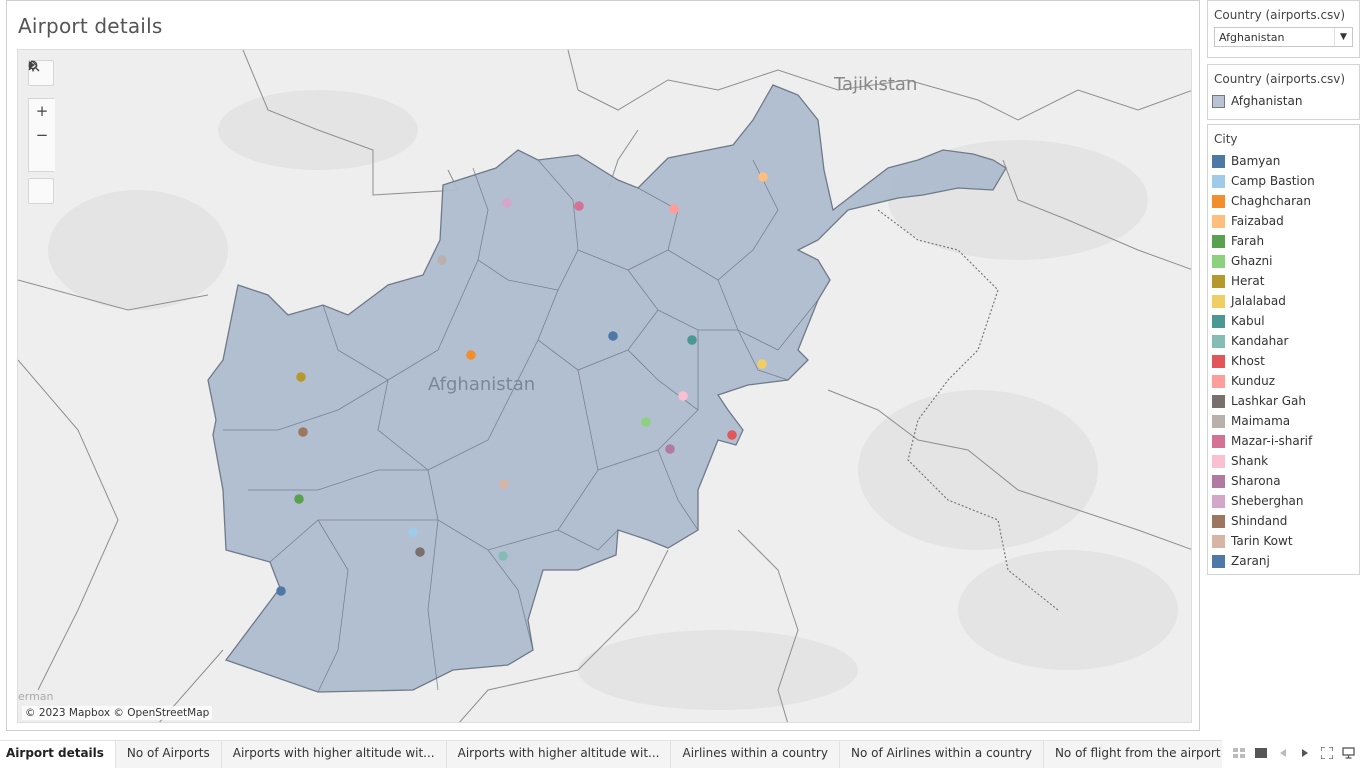  What do you see at coordinates (1271, 201) in the screenshot?
I see `legend-label: Chaghcharan` at bounding box center [1271, 201].